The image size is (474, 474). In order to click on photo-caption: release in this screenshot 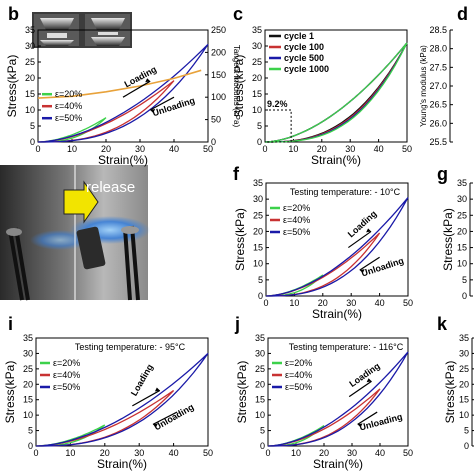, I will do `click(110, 187)`.